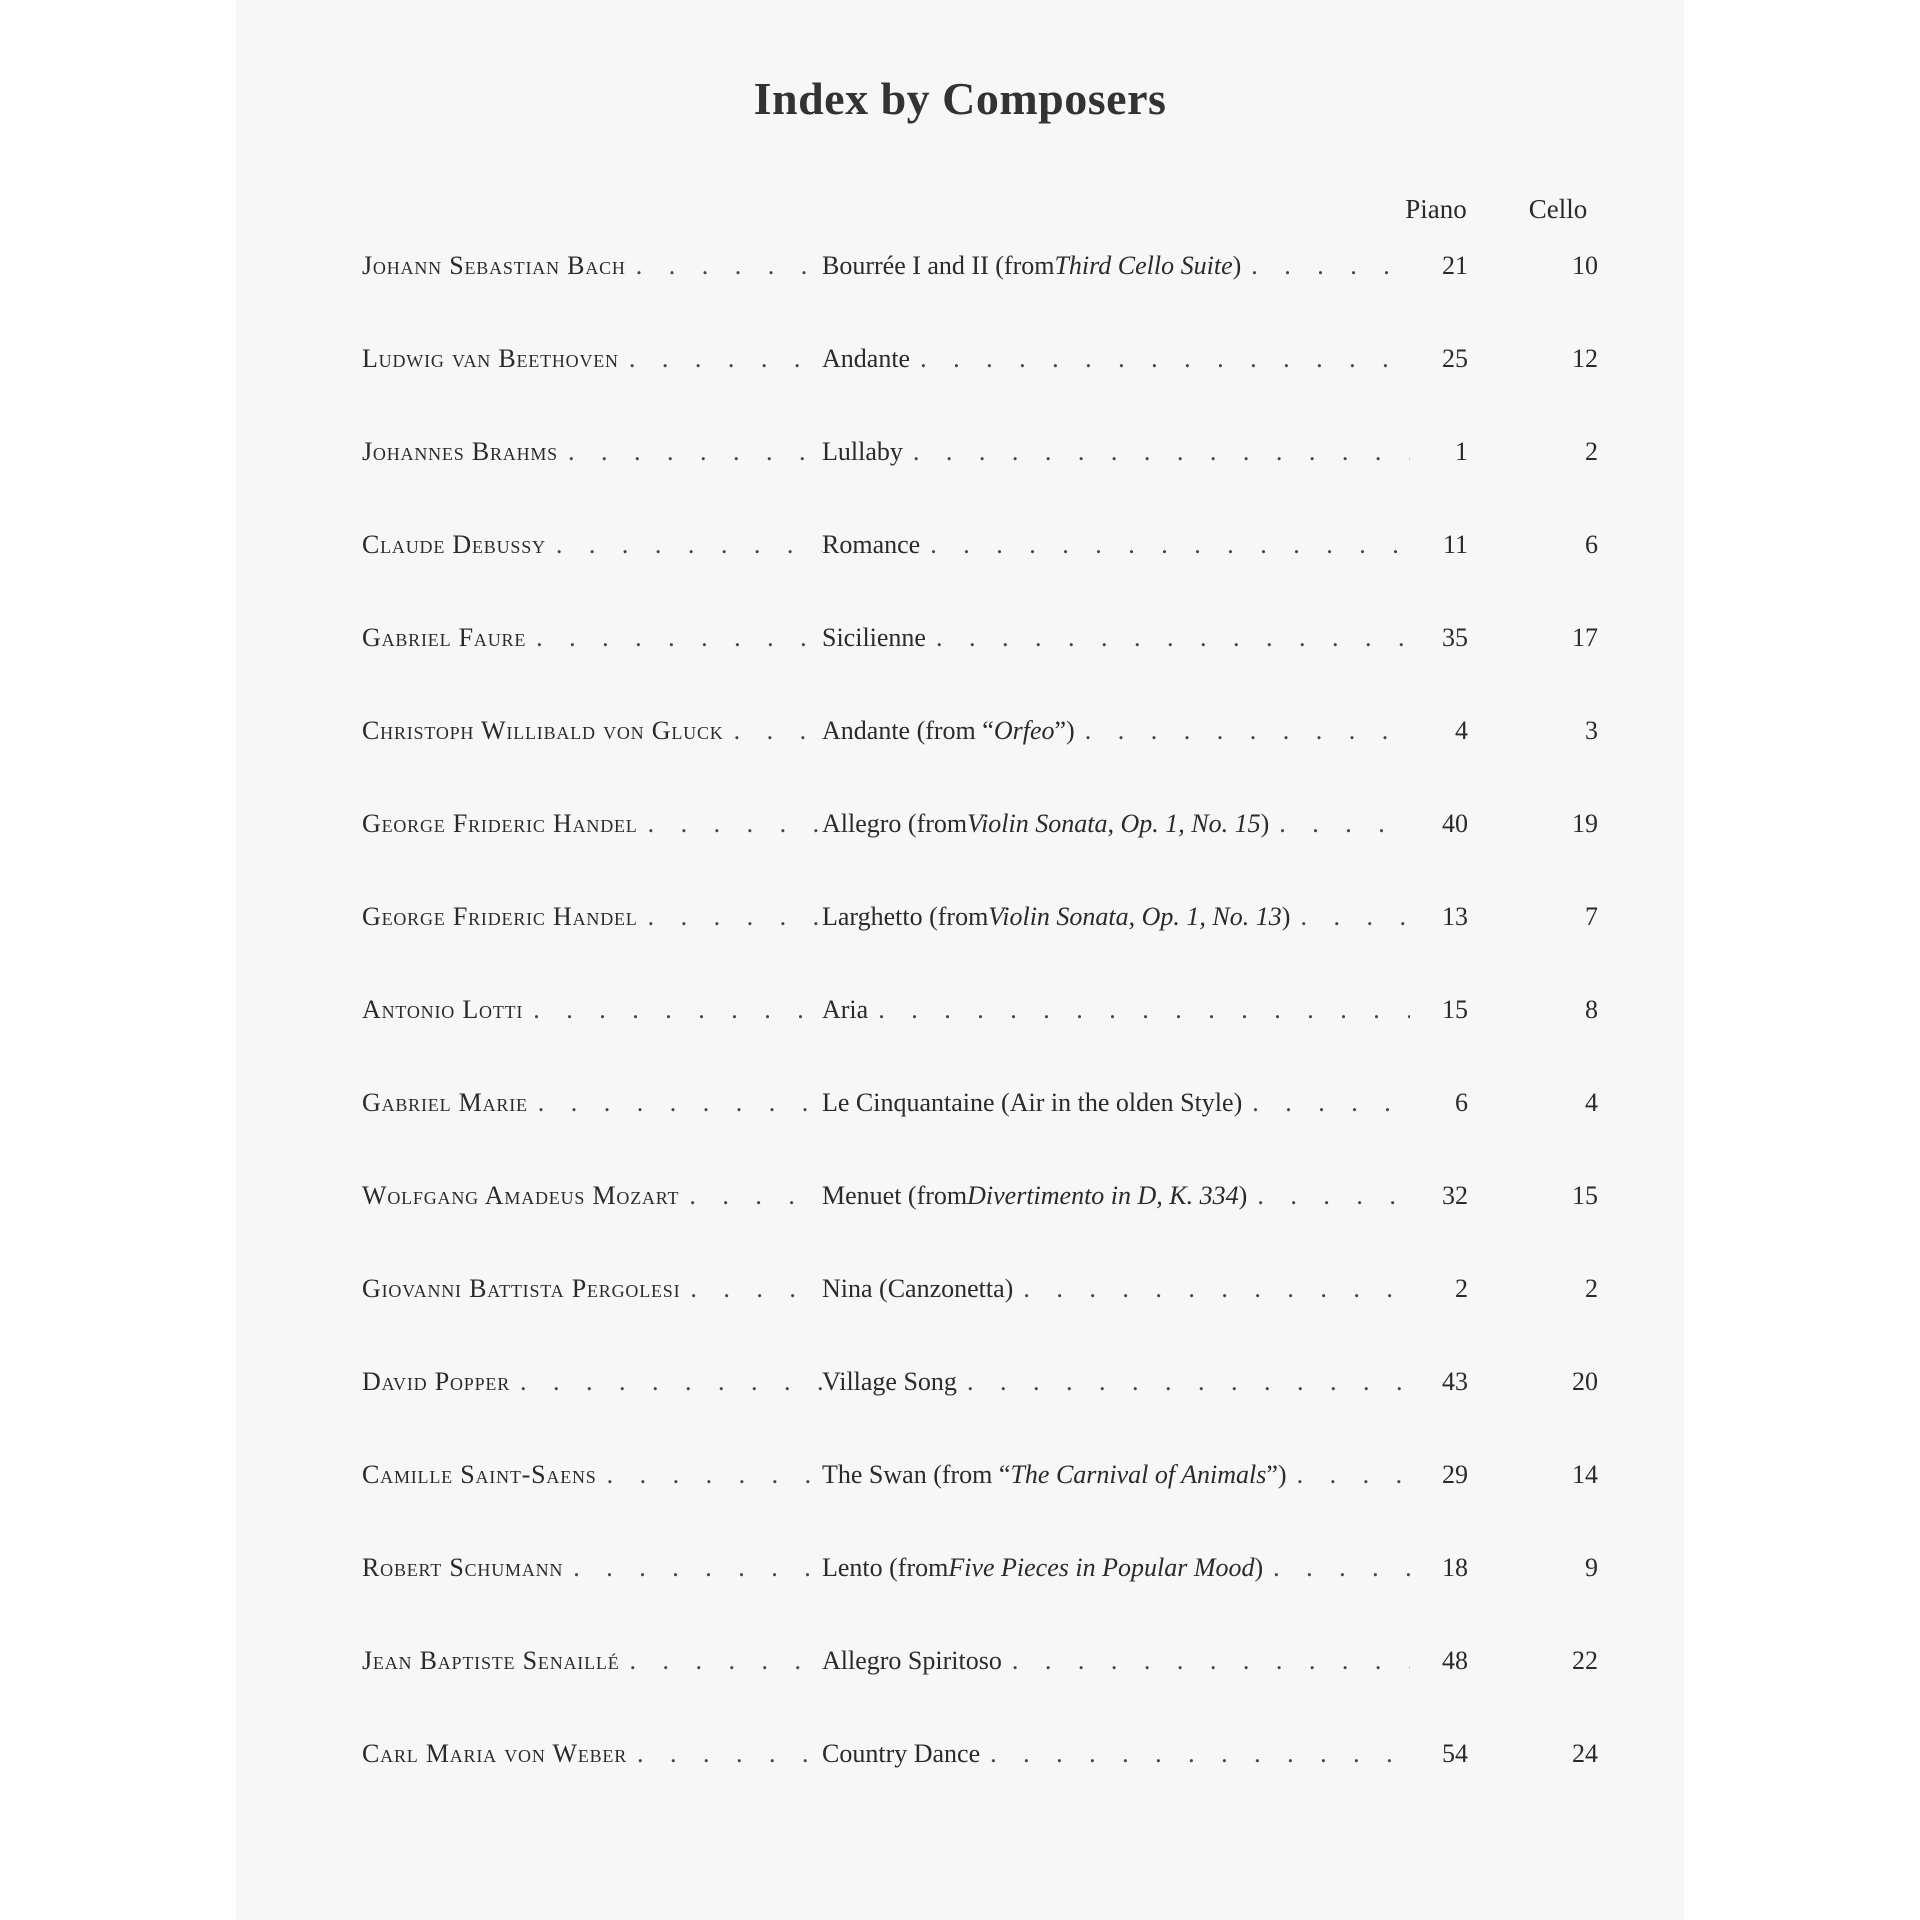 This screenshot has height=1920, width=1920. I want to click on work-title-text: Romance, so click(871, 544).